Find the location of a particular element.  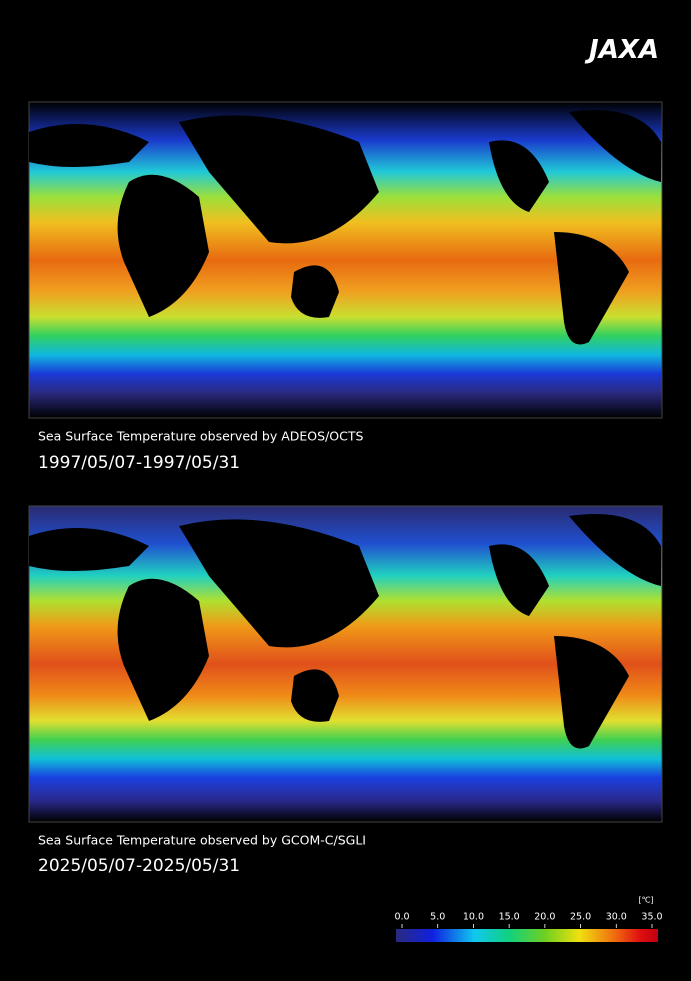

colorbar-tick-label: 10.0 is located at coordinates (473, 917).